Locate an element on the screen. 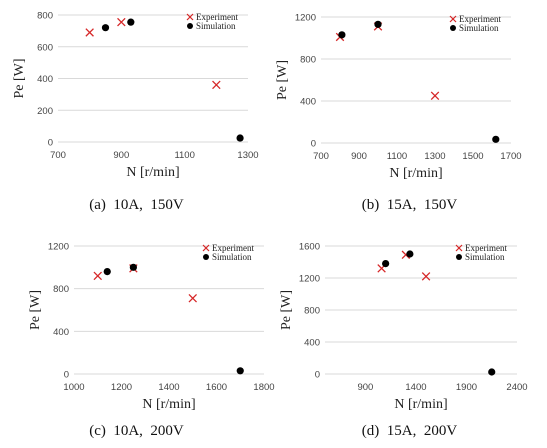  chart-caption: (d) 15A, 200V is located at coordinates (409, 431).